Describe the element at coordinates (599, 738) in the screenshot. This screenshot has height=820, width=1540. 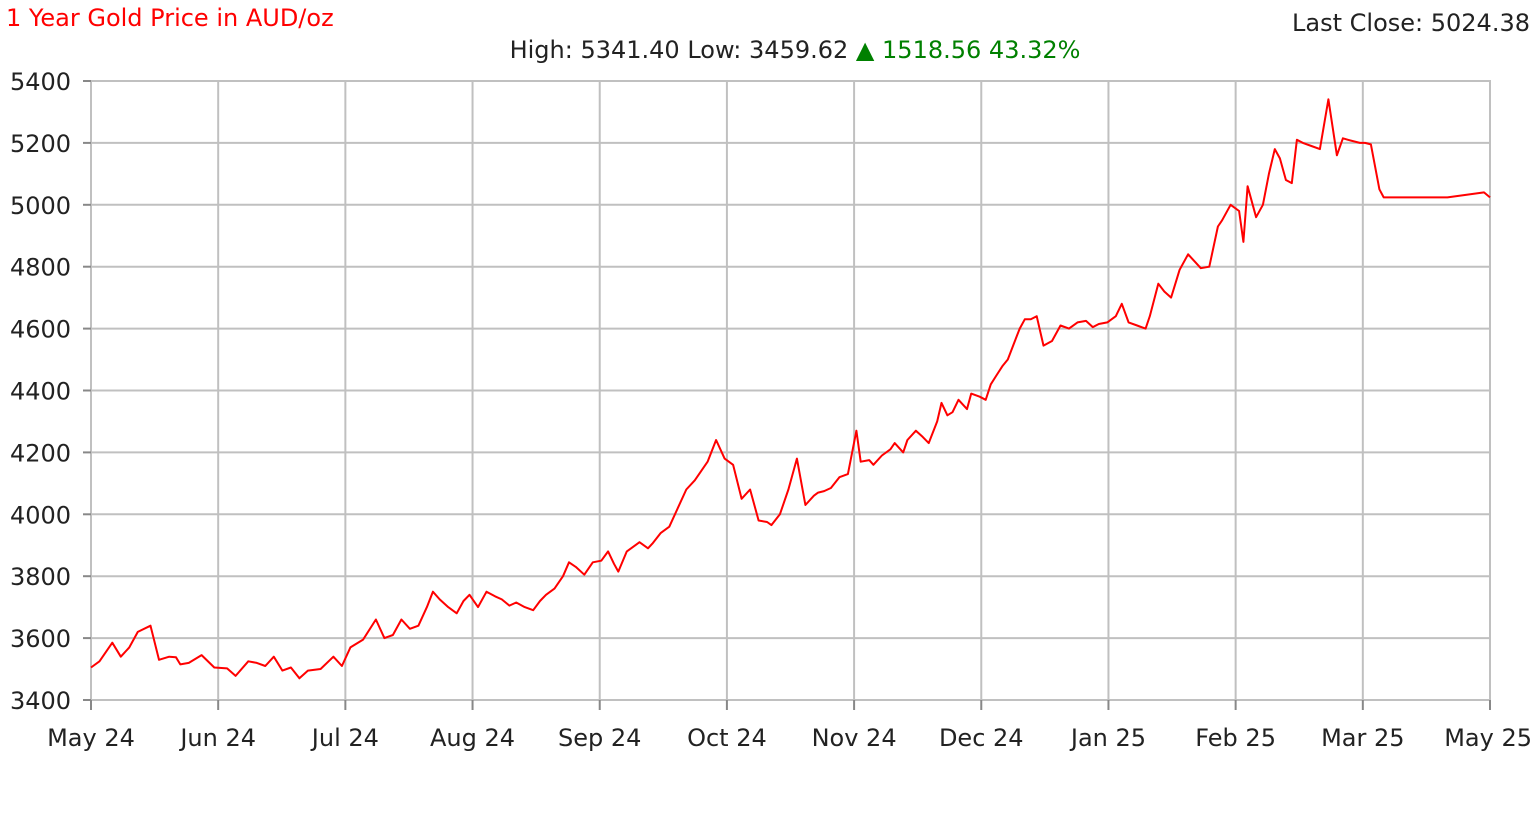
I see `x-tick-label: Sep 24` at that location.